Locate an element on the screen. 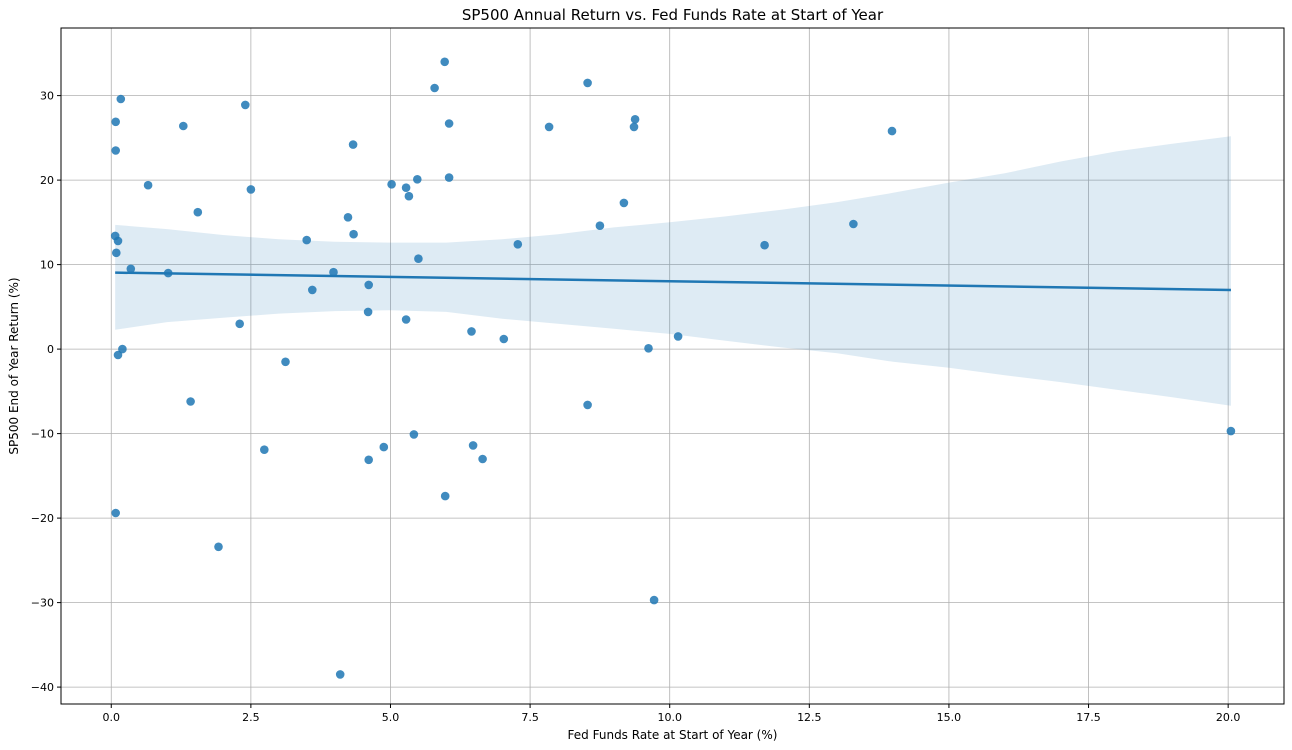 The height and width of the screenshot is (750, 1292). x-tick-label: 5.0 is located at coordinates (391, 717).